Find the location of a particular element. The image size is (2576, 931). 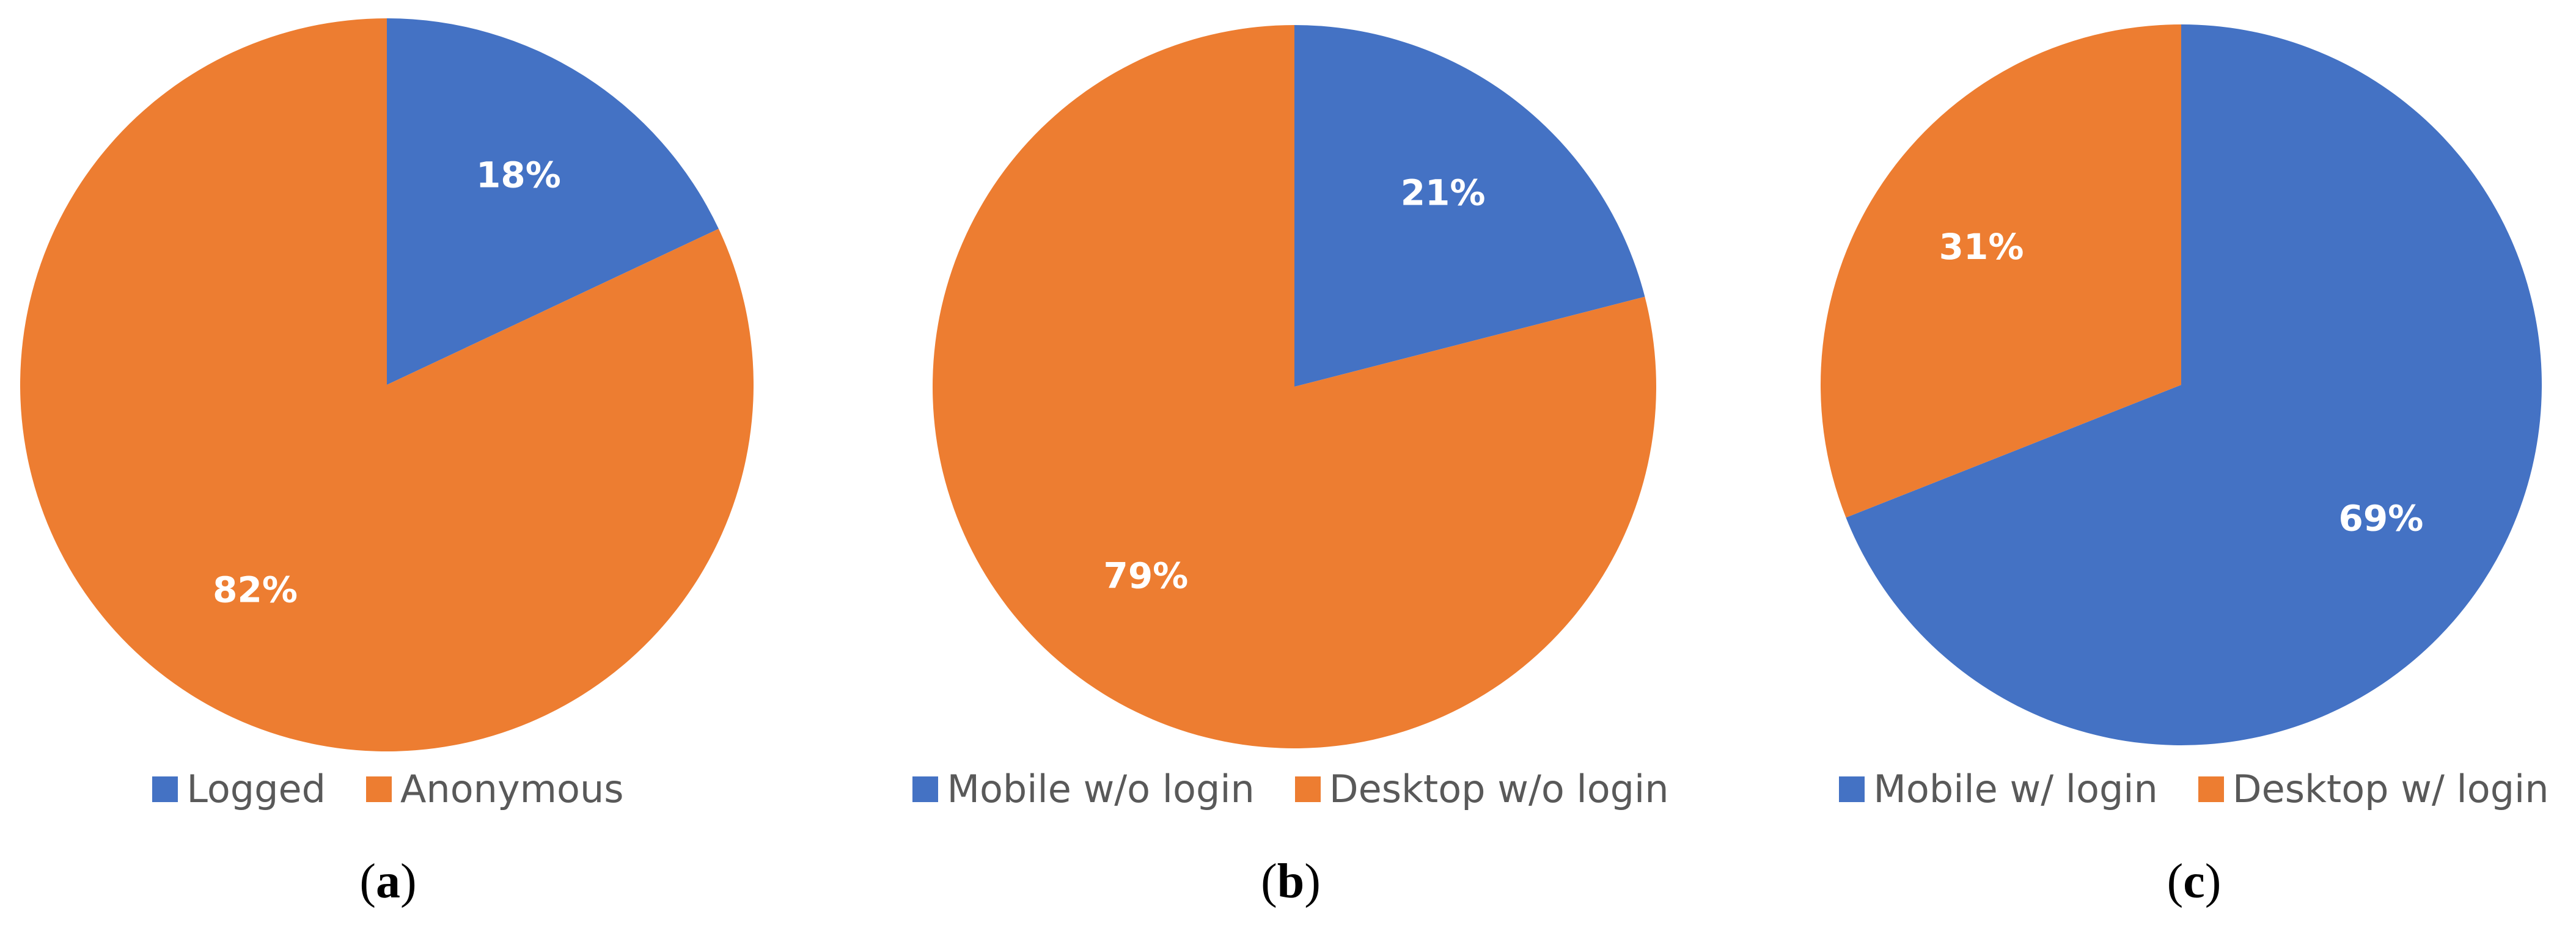

legend-a: Logged Anonymous is located at coordinates (388, 789).